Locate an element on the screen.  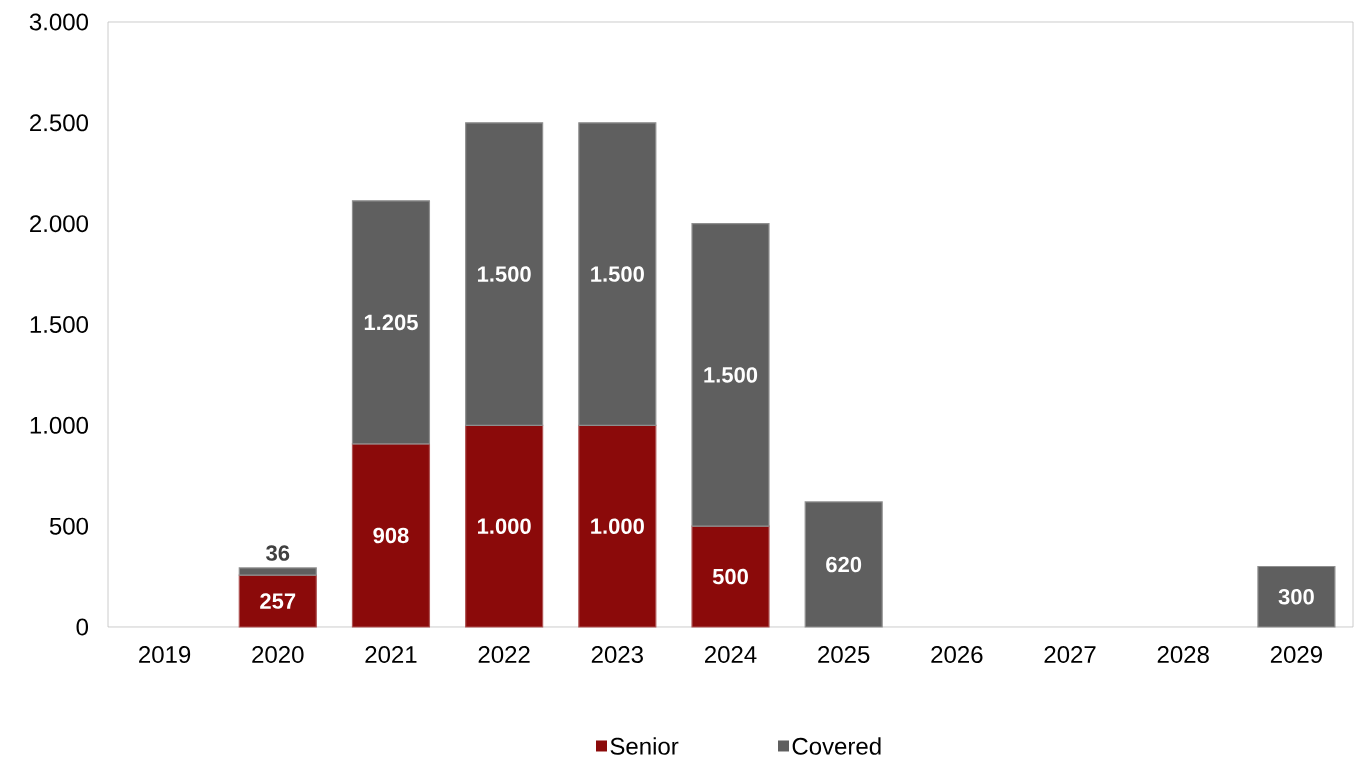
data-label: 300 is located at coordinates (1296, 596).